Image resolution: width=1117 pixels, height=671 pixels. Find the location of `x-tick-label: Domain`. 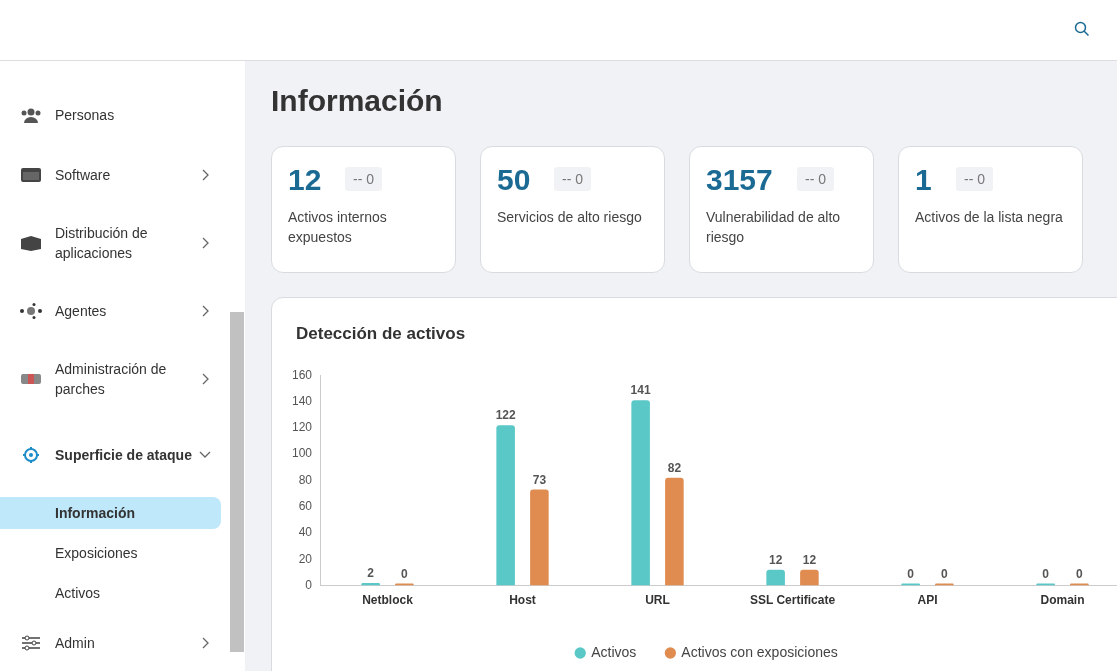

x-tick-label: Domain is located at coordinates (1062, 600).